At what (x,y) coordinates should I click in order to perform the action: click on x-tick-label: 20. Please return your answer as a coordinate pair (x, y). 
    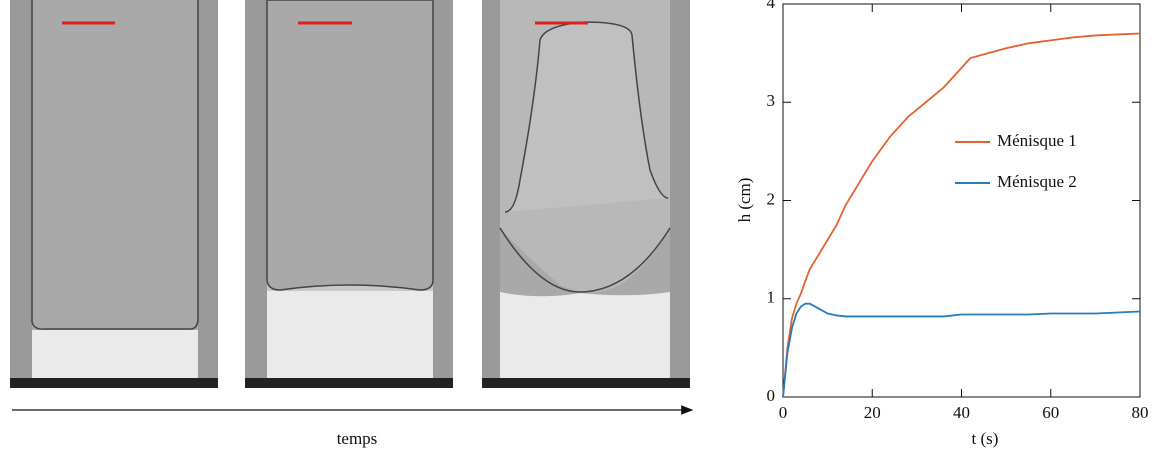
    Looking at the image, I should click on (872, 412).